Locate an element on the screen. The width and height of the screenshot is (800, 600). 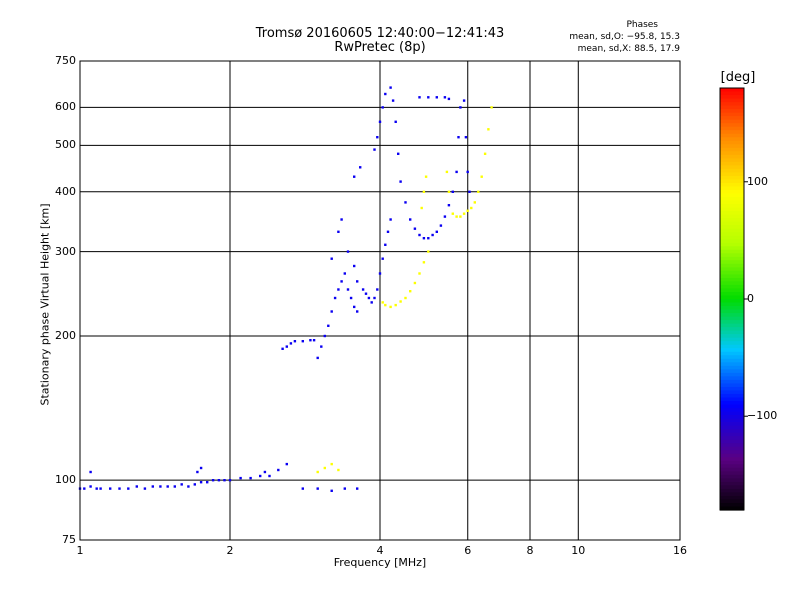
x-tick-label: 4 is located at coordinates (380, 550).